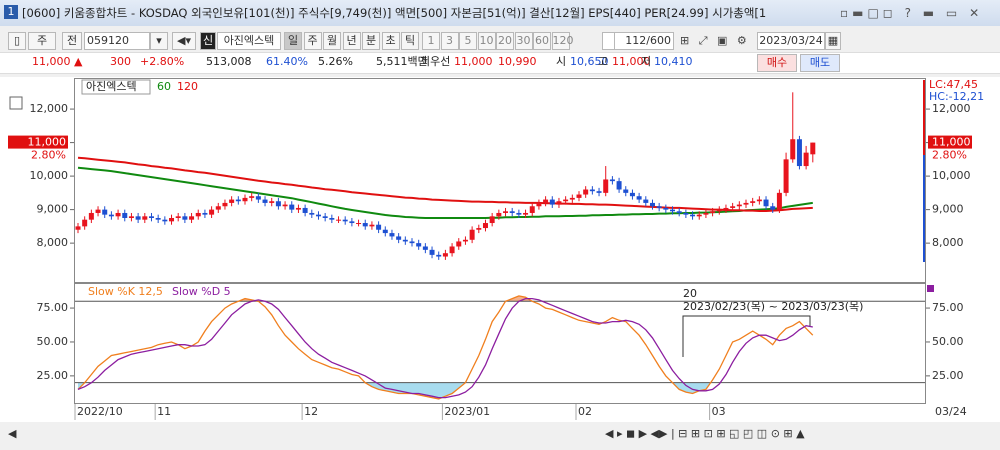  I want to click on legend-box, so click(116, 87).